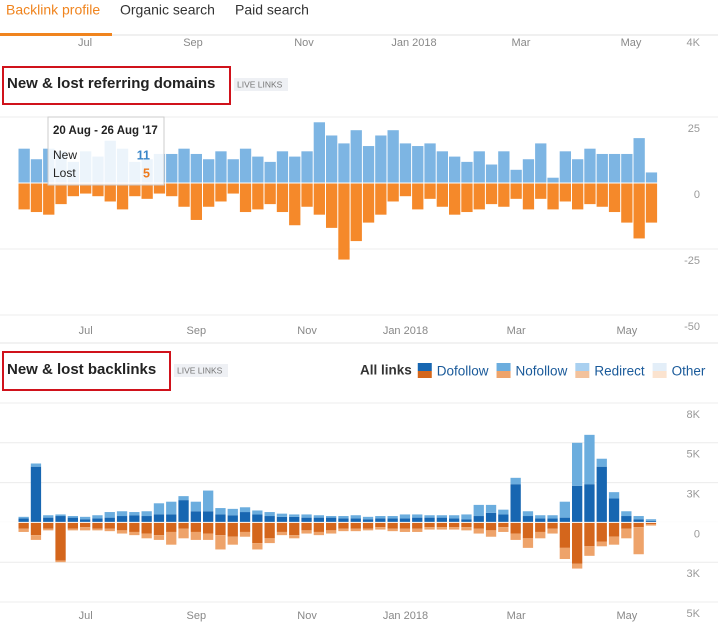 This screenshot has width=718, height=635. I want to click on tab: Paid search, so click(272, 10).